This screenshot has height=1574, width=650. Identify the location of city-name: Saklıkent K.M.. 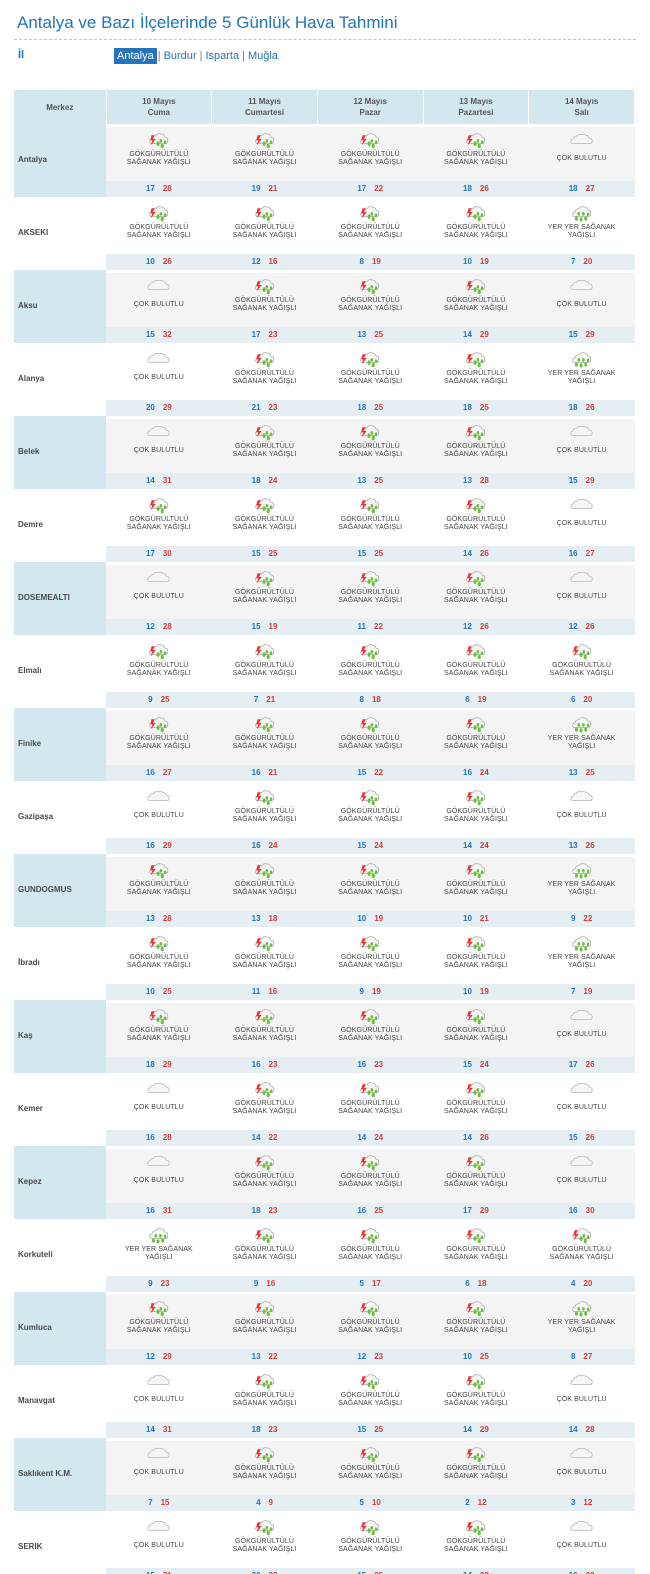
(60, 1474).